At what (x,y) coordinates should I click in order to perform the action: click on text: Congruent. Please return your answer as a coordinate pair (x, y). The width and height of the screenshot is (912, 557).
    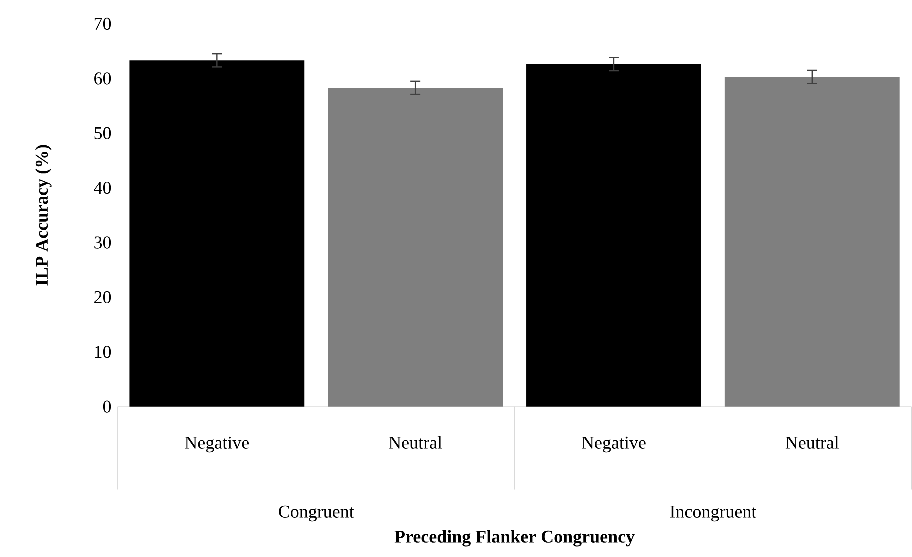
    Looking at the image, I should click on (316, 514).